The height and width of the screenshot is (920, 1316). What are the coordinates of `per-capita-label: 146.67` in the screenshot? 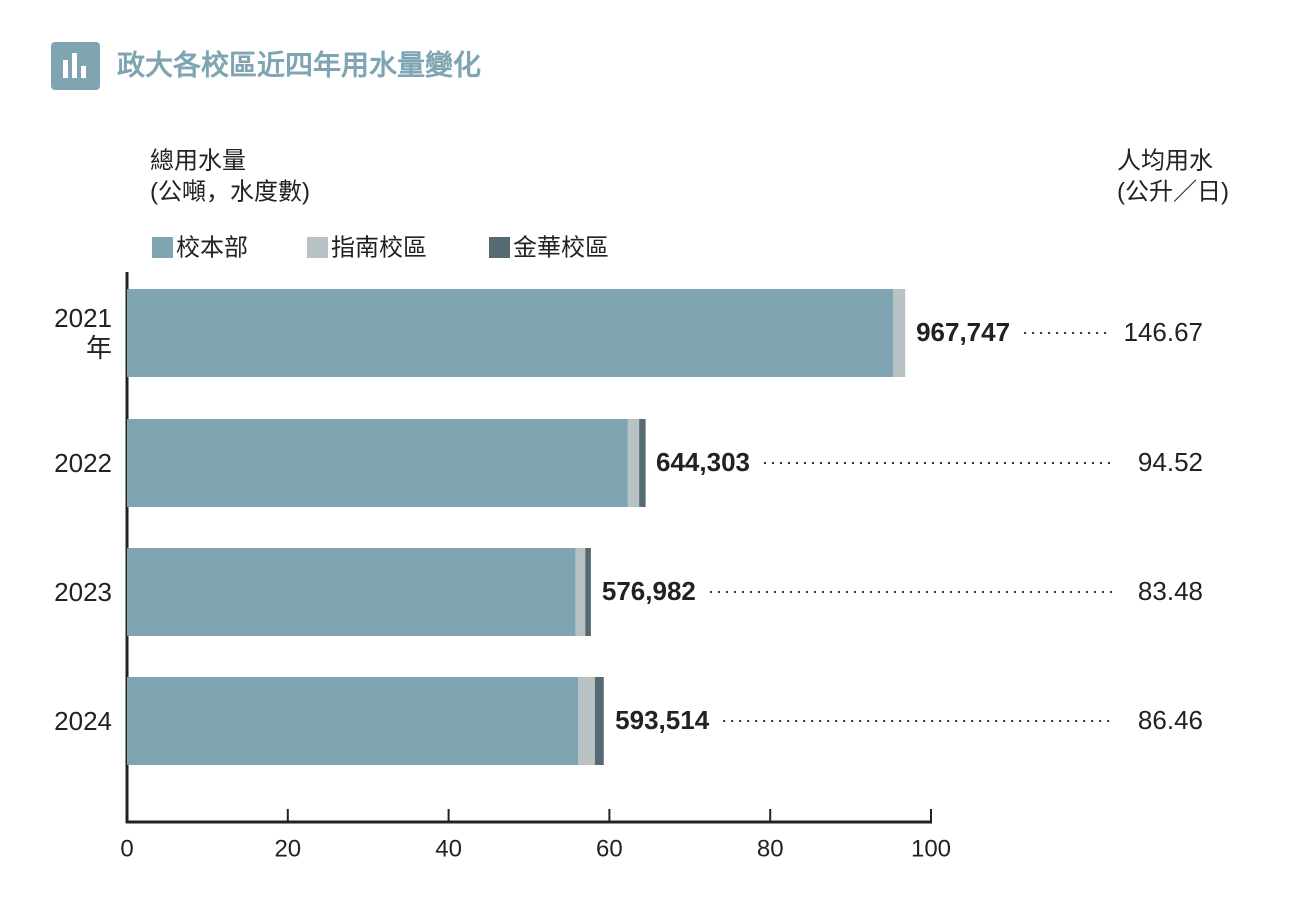 It's located at (1163, 332).